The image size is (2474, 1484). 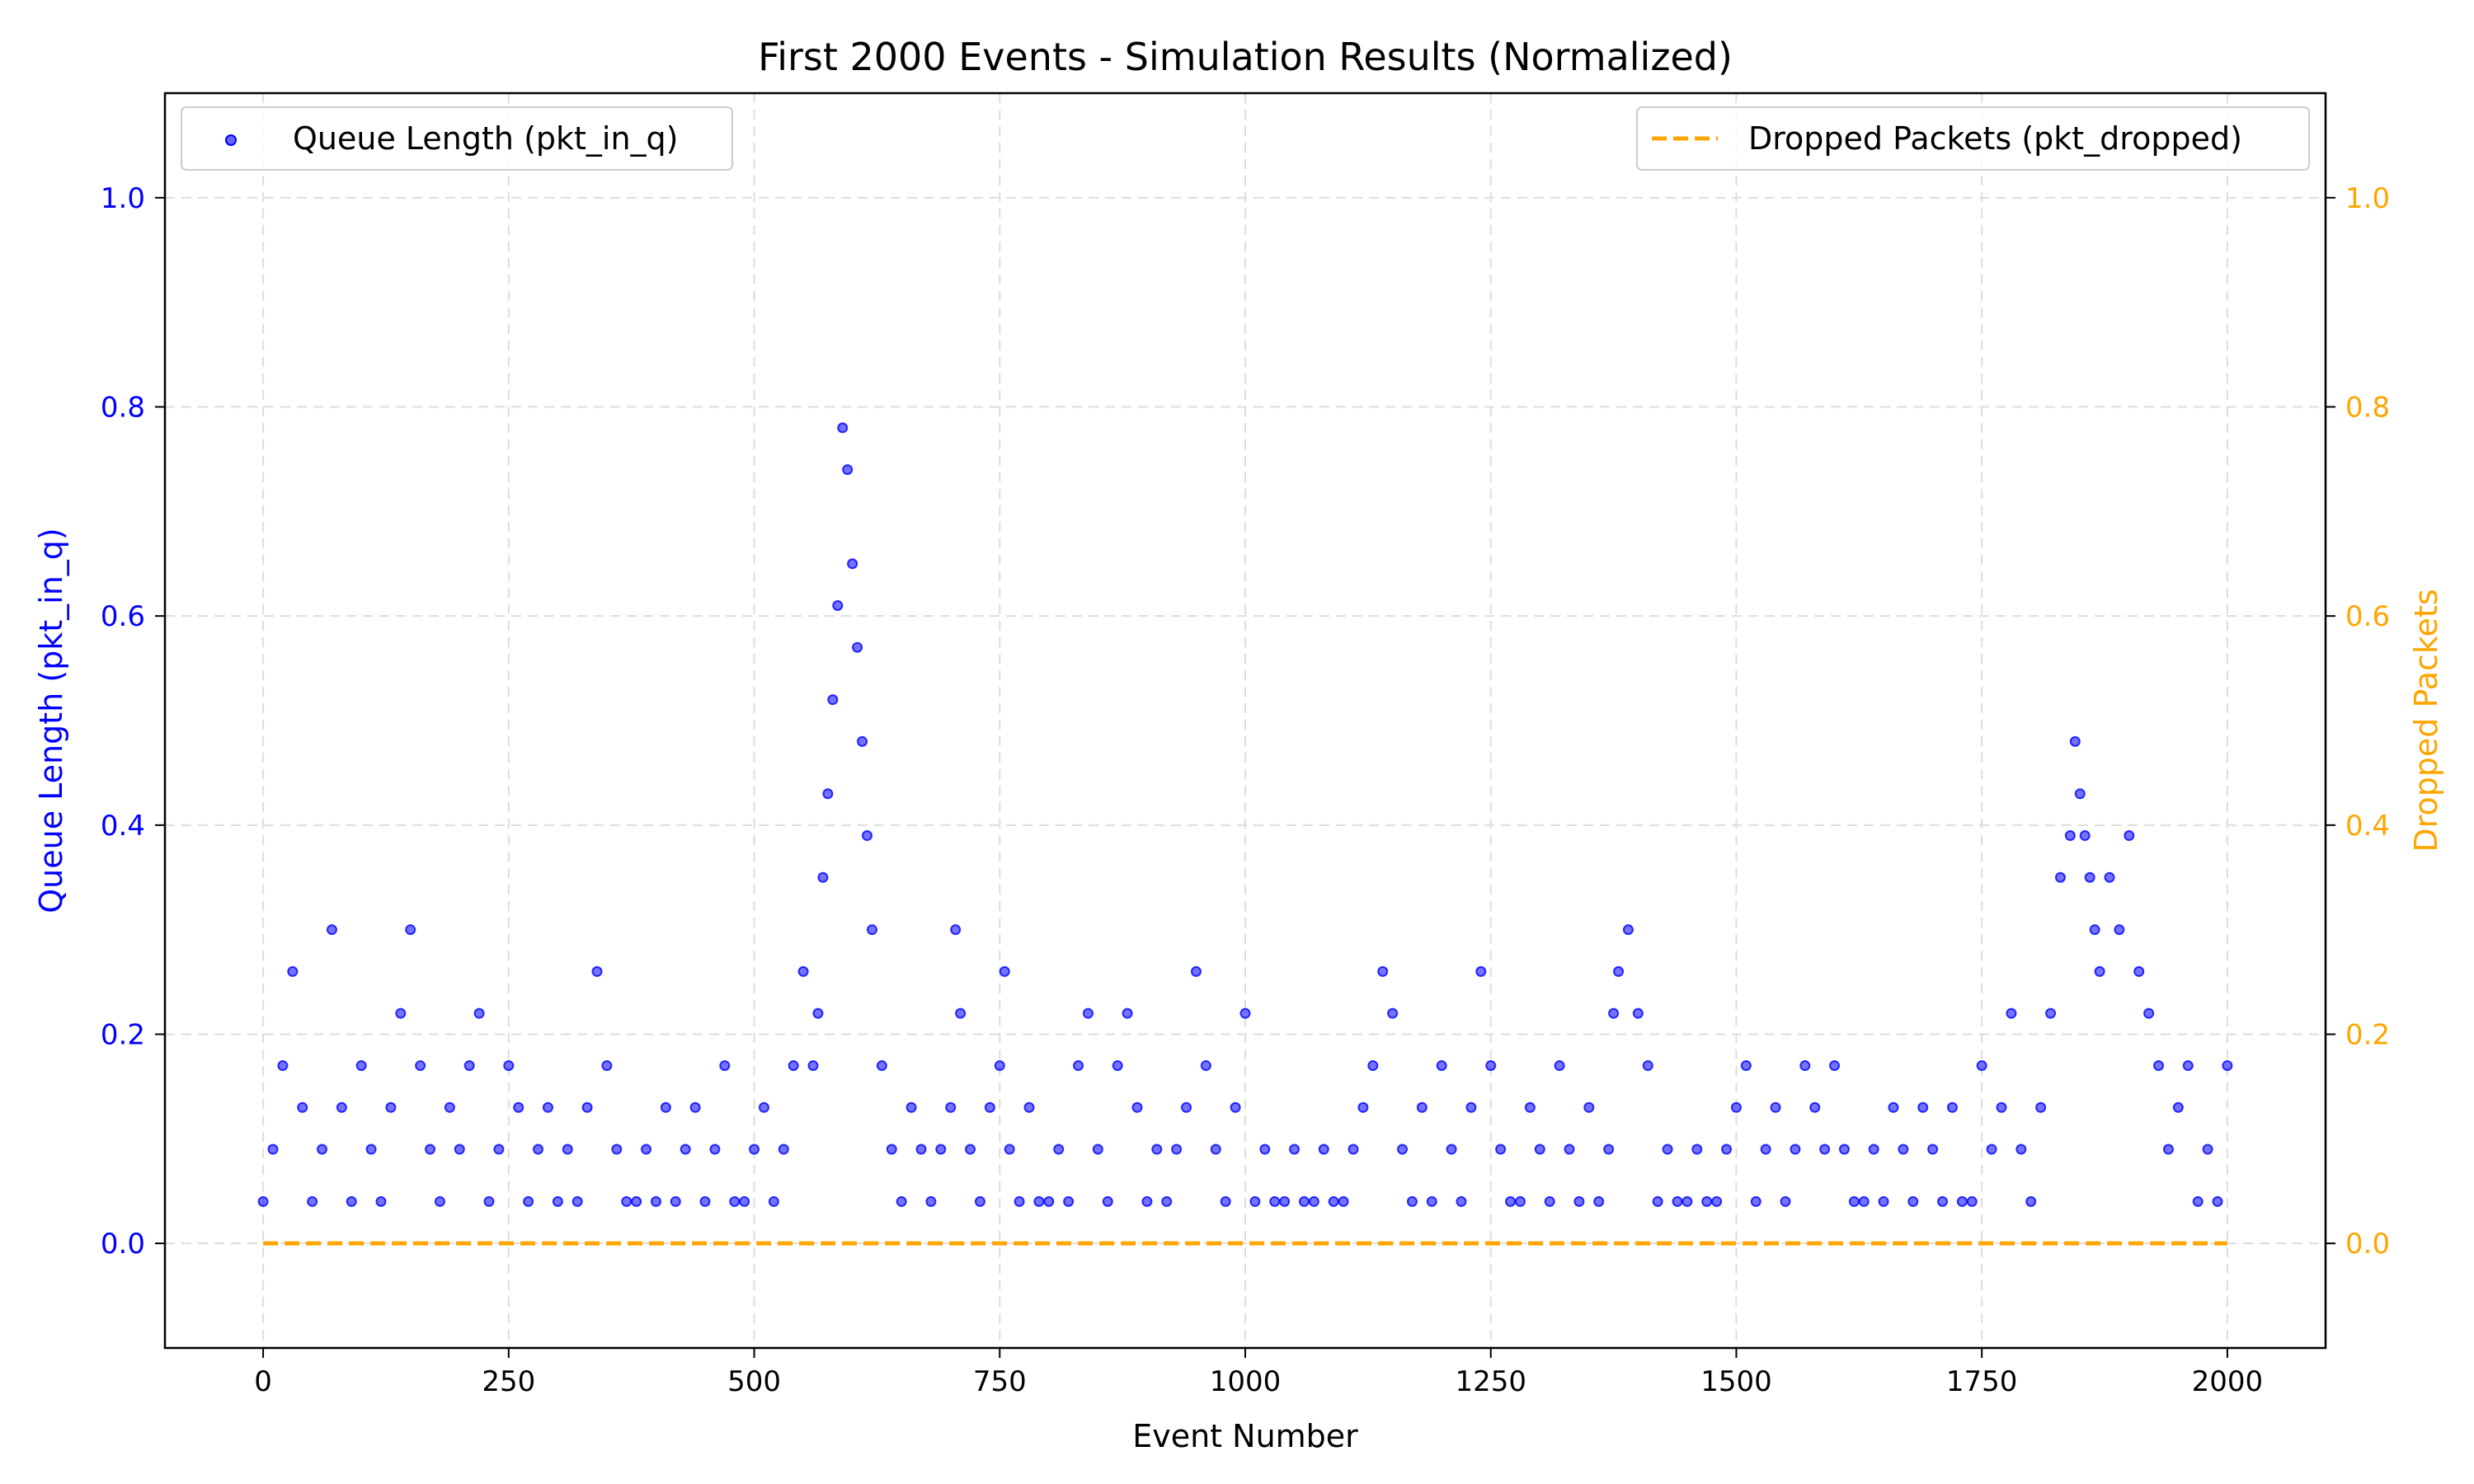 I want to click on y-right-tick-label: 0.4, so click(x=2367, y=826).